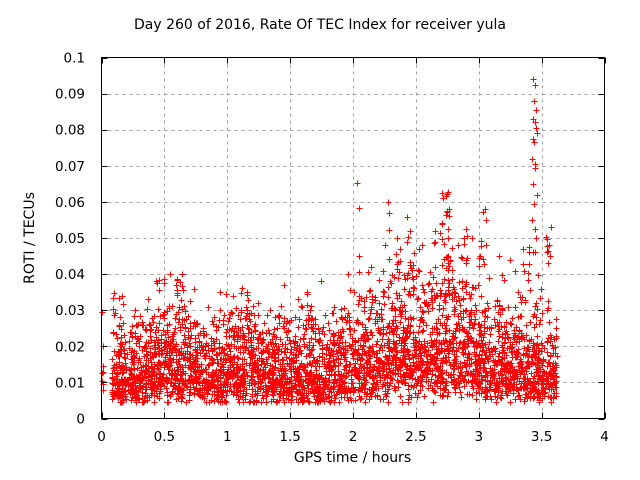 The width and height of the screenshot is (640, 480). I want to click on x-tick-label: 1.5, so click(289, 437).